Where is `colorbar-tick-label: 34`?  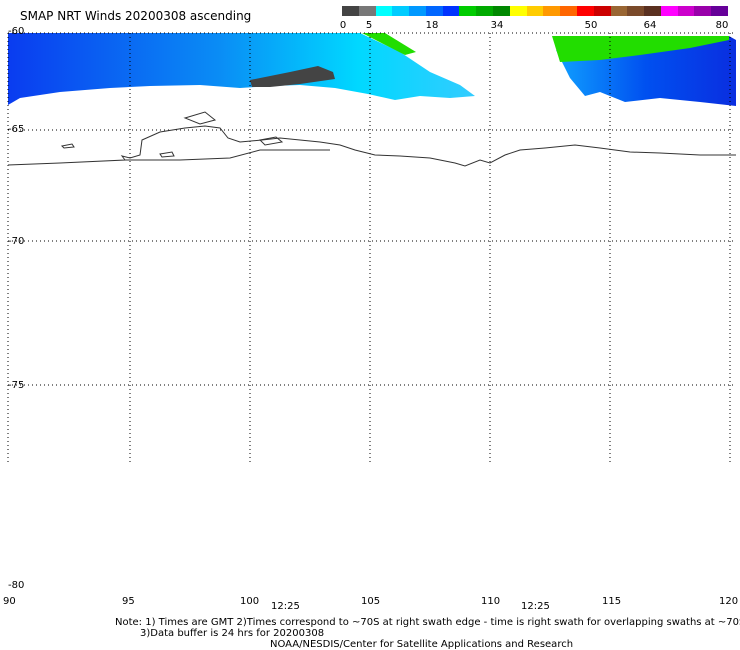 colorbar-tick-label: 34 is located at coordinates (497, 25).